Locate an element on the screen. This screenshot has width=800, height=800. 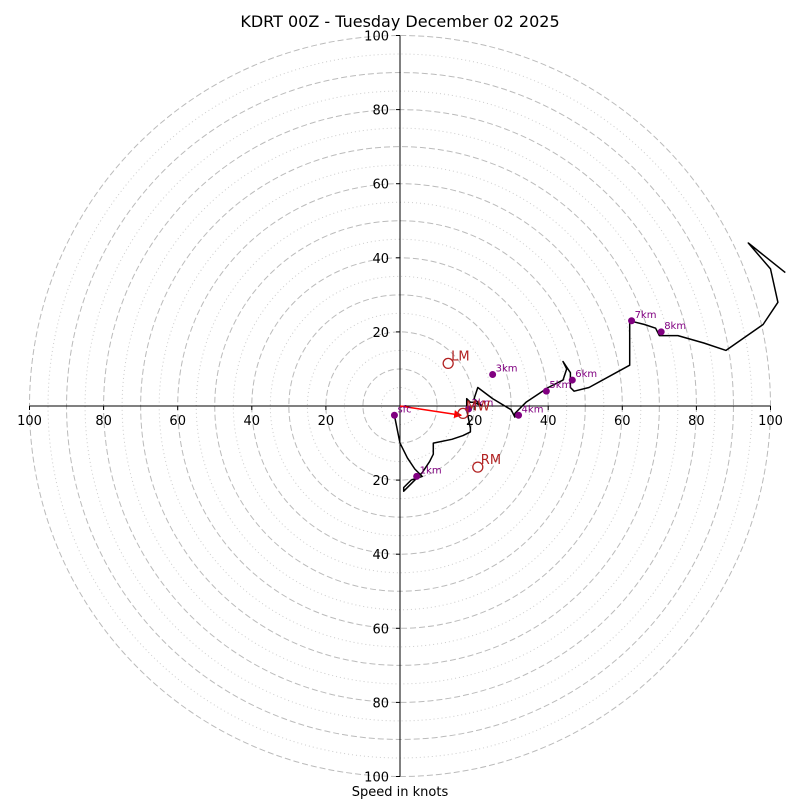
motion-label-RM: RM is located at coordinates (491, 460).